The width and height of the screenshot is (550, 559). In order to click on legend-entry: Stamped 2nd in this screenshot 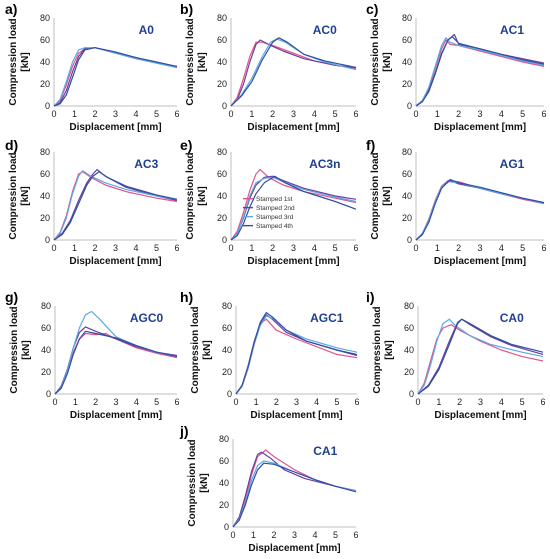, I will do `click(275, 208)`.